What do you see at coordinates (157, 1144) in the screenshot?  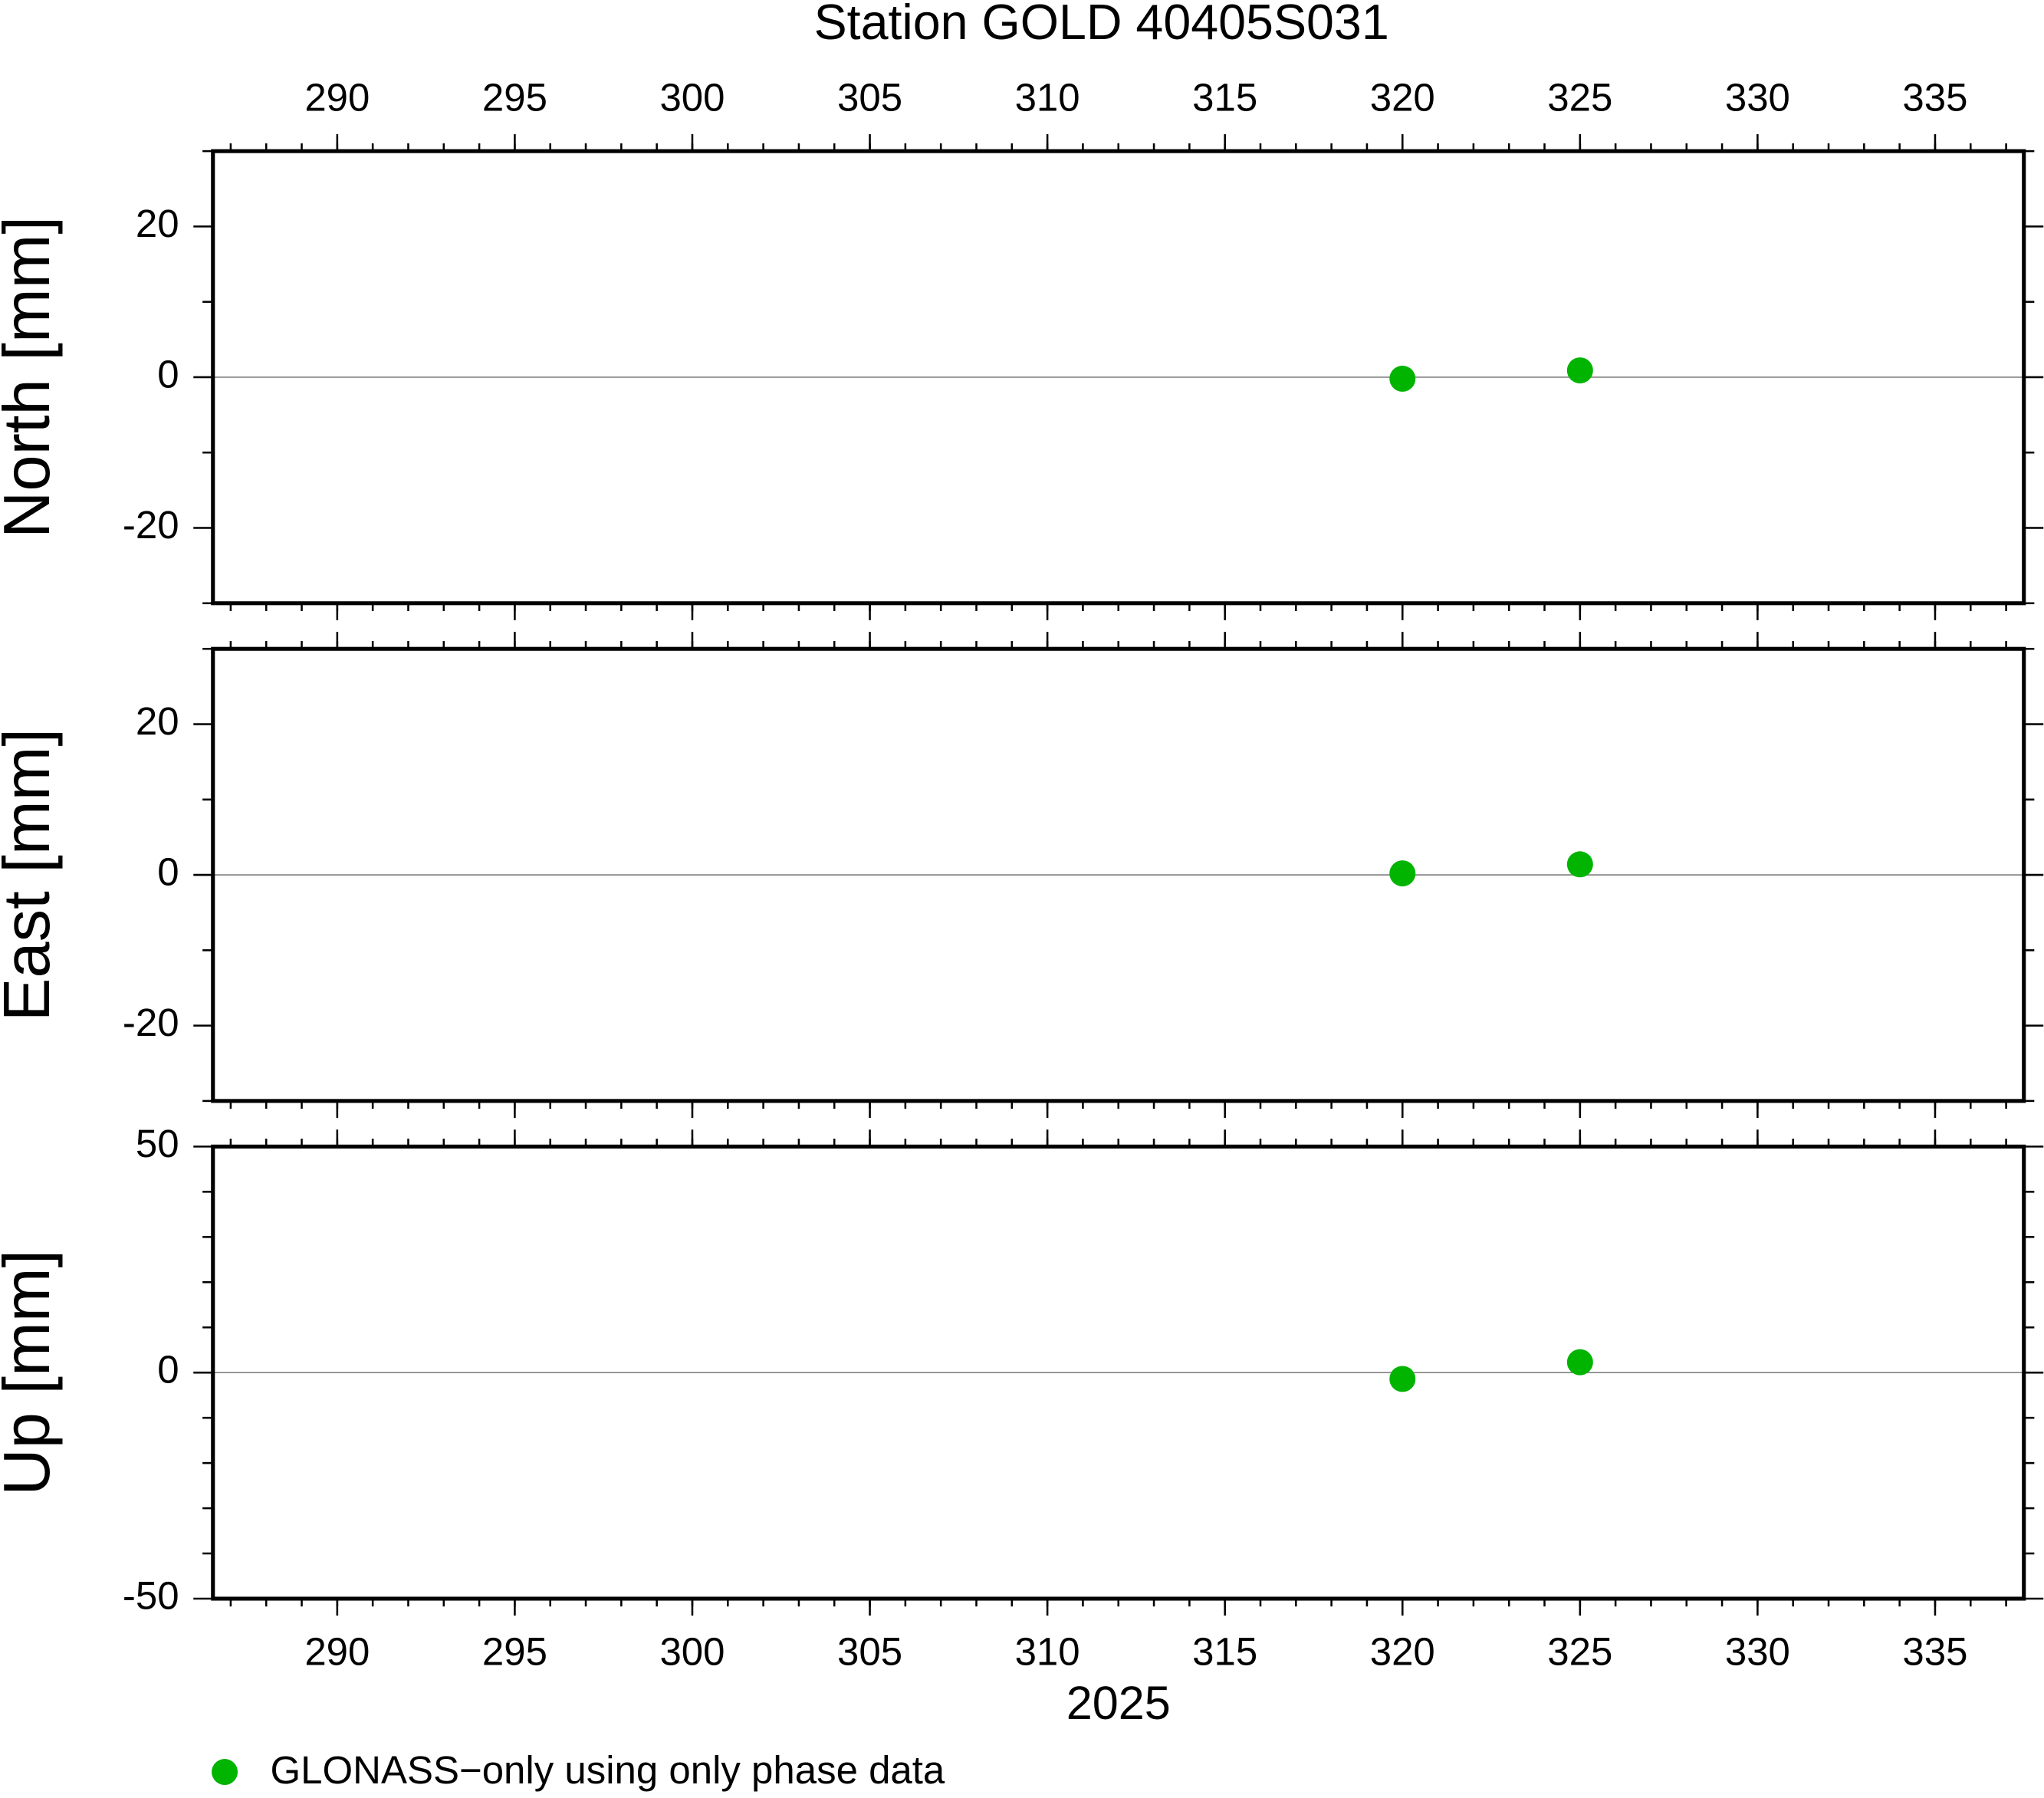 I see `y-tick-label: 50` at bounding box center [157, 1144].